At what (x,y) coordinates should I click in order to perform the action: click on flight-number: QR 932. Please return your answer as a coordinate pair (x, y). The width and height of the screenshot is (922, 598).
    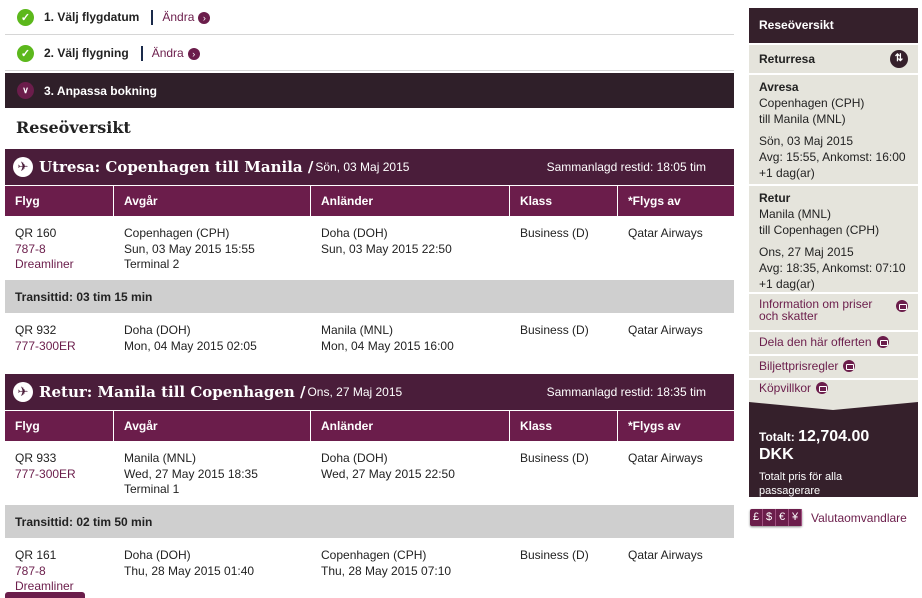
    Looking at the image, I should click on (36, 330).